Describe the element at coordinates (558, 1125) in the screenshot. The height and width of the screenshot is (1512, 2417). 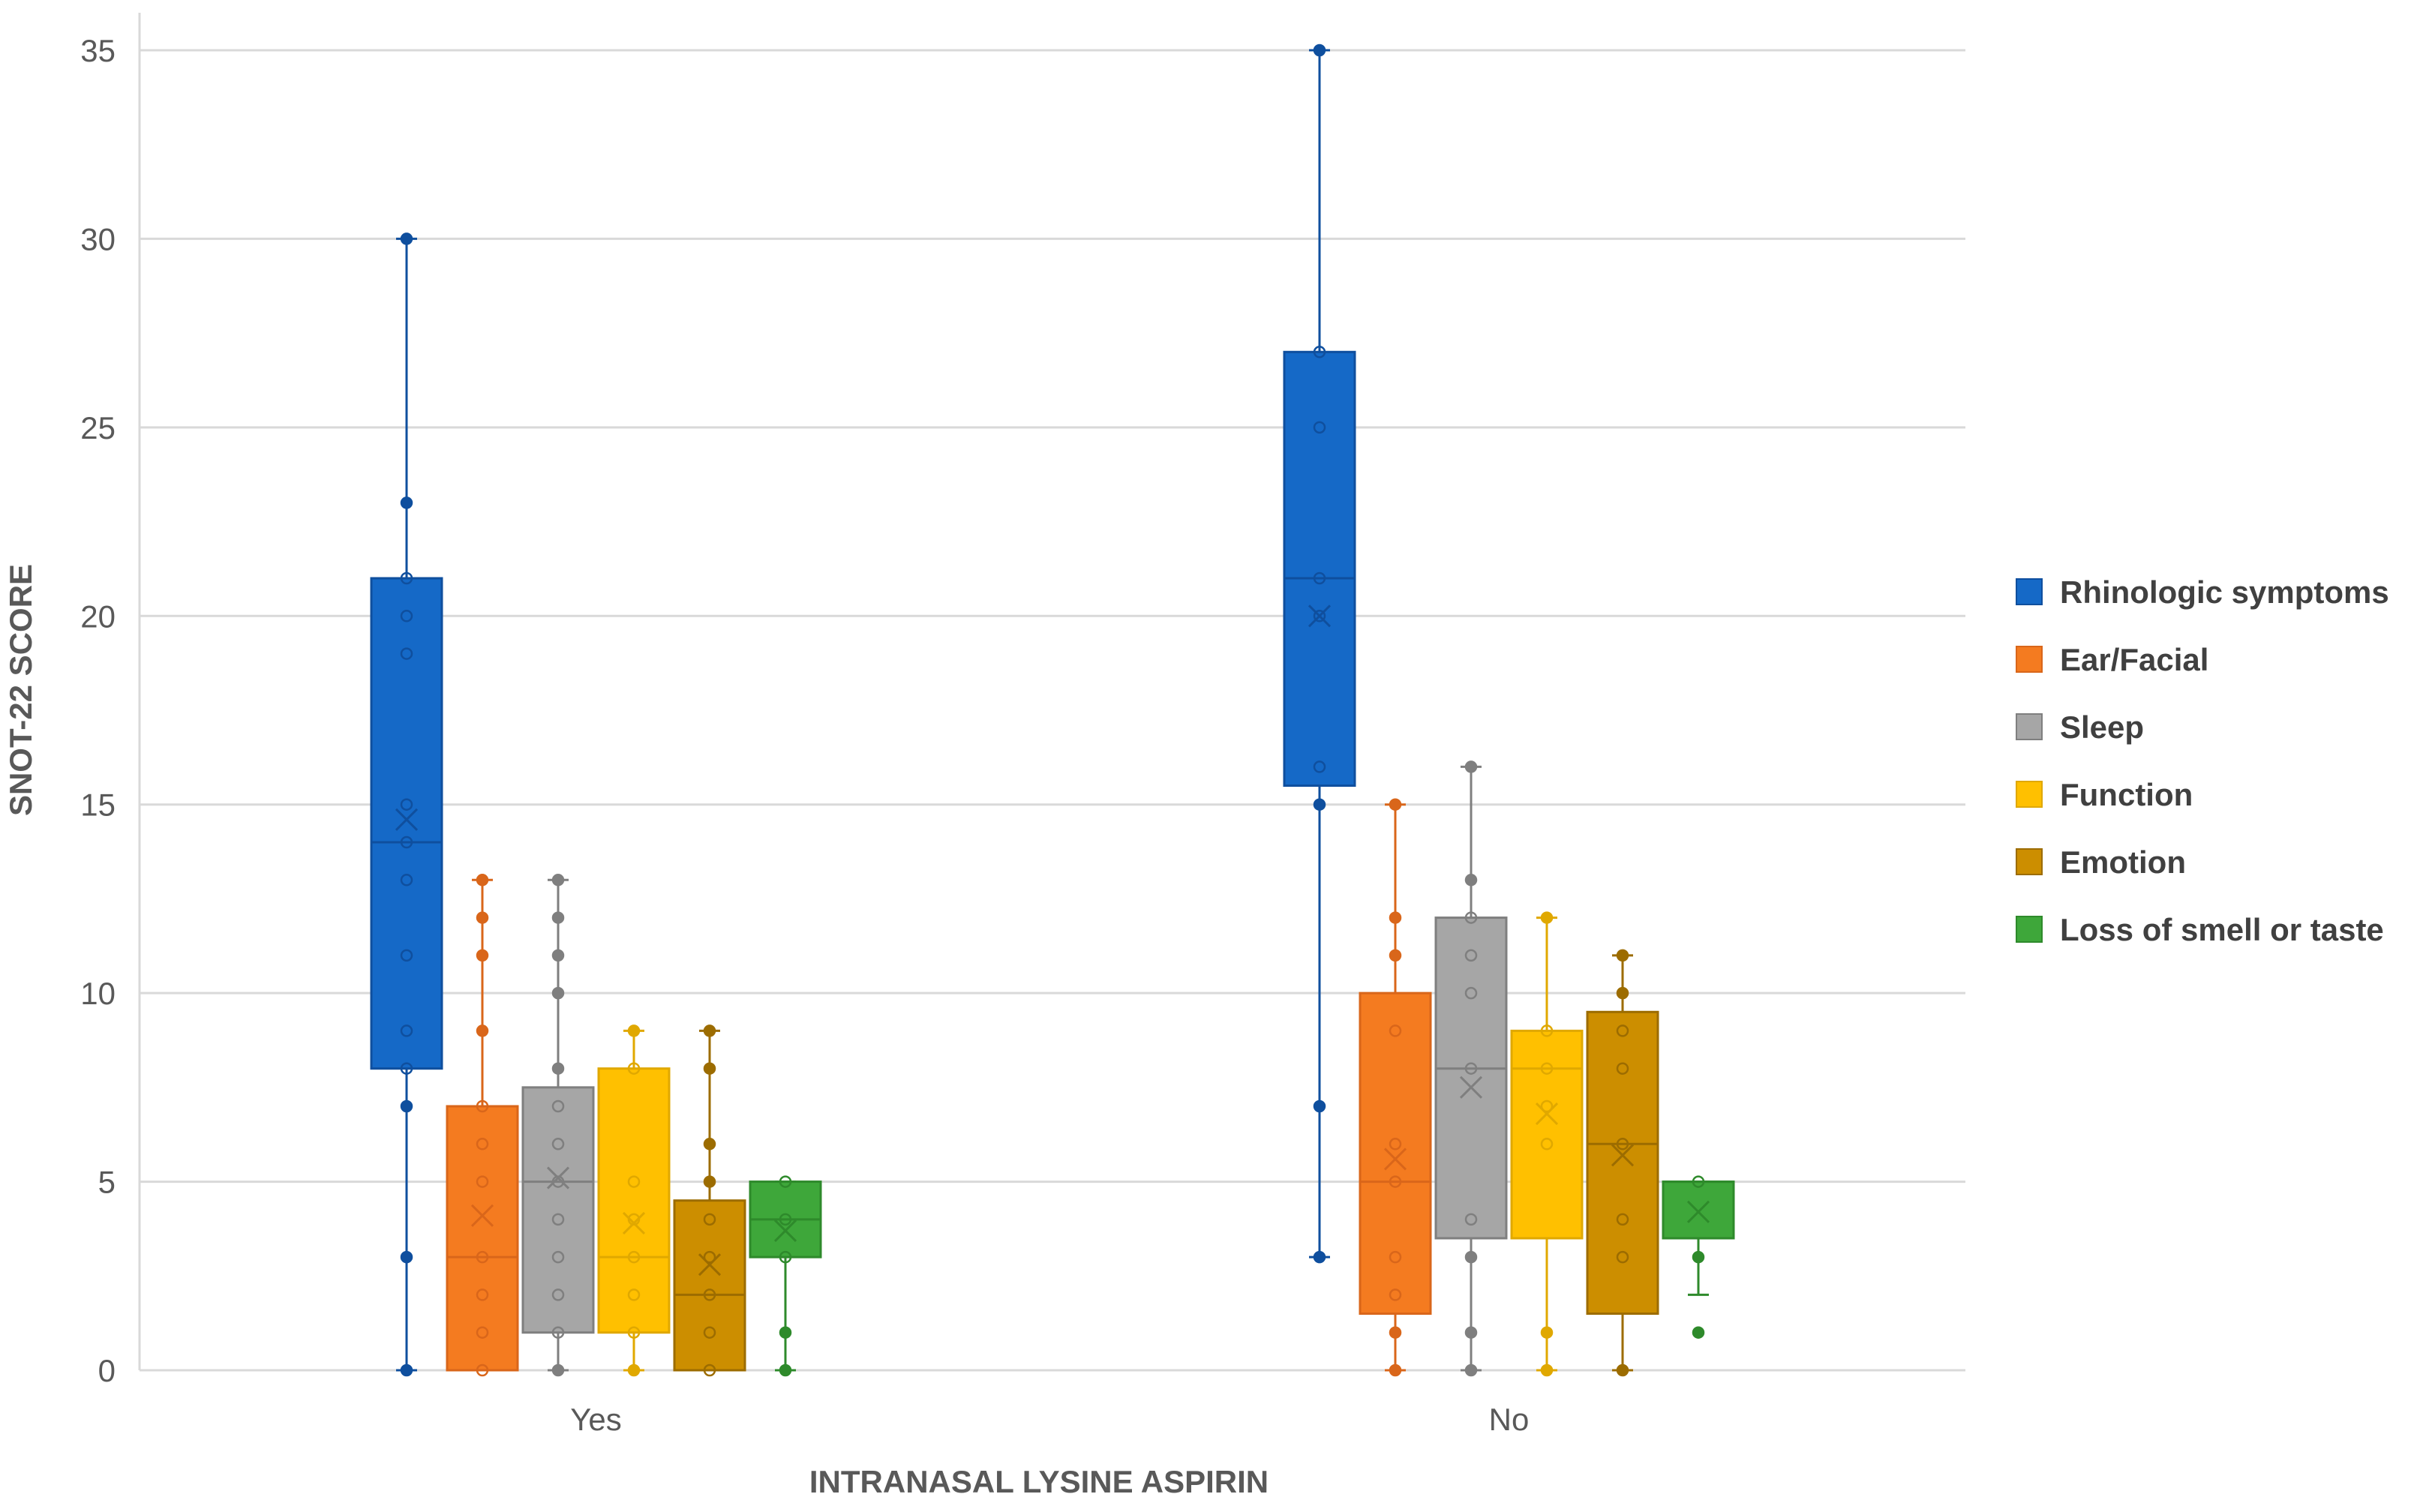
I see `box-sleep-yes` at that location.